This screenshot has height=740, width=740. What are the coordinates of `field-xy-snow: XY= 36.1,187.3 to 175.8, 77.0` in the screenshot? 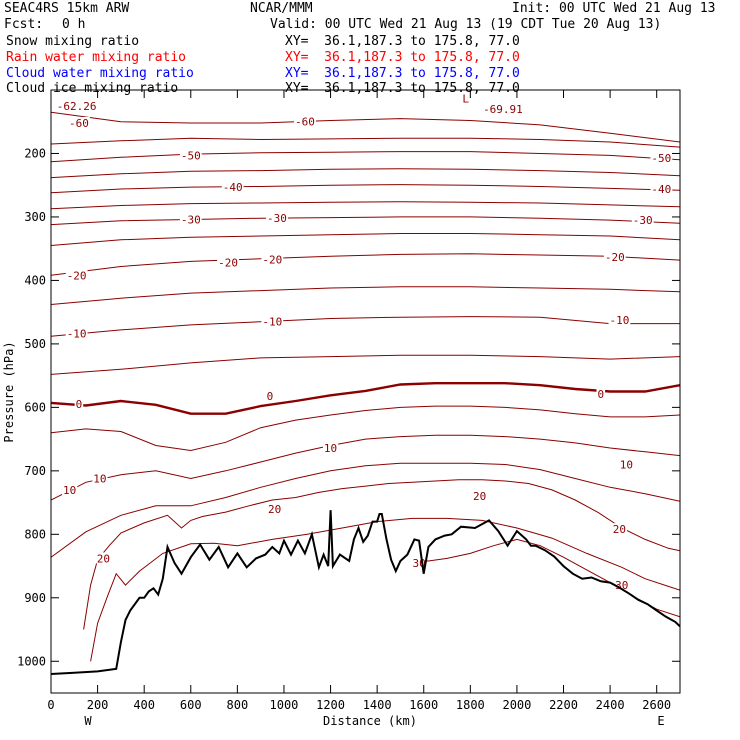 It's located at (402, 41).